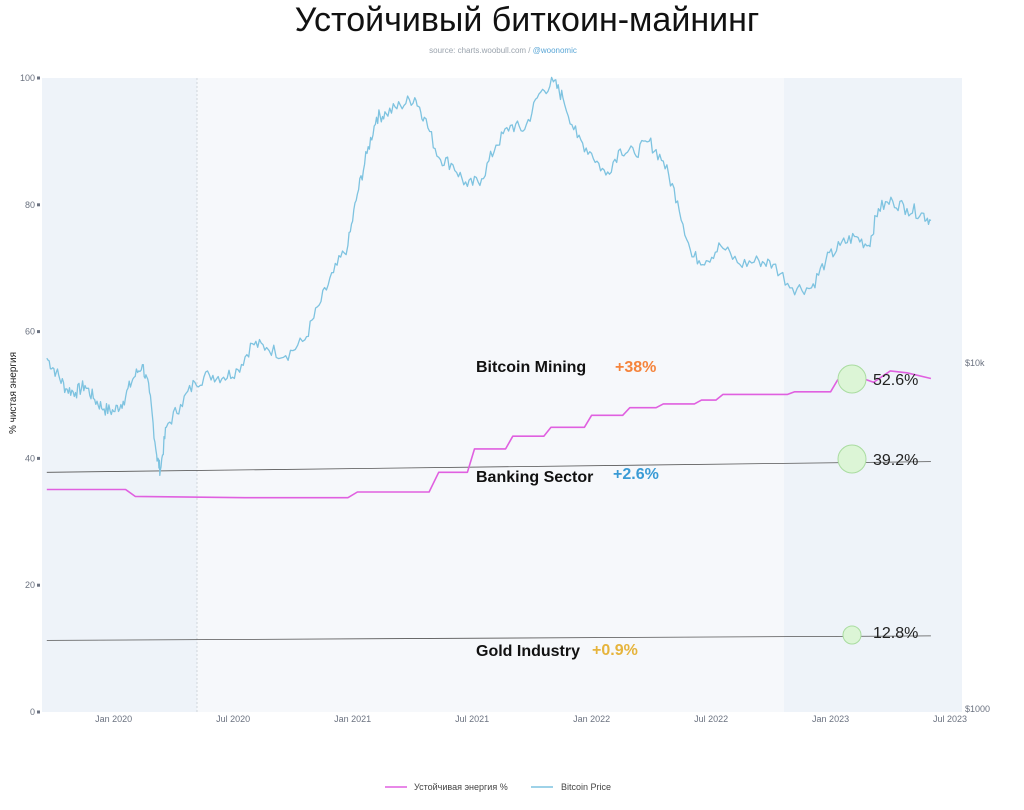 Image resolution: width=1024 pixels, height=810 pixels. What do you see at coordinates (591, 719) in the screenshot?
I see `x-tick-label: Jan 2022` at bounding box center [591, 719].